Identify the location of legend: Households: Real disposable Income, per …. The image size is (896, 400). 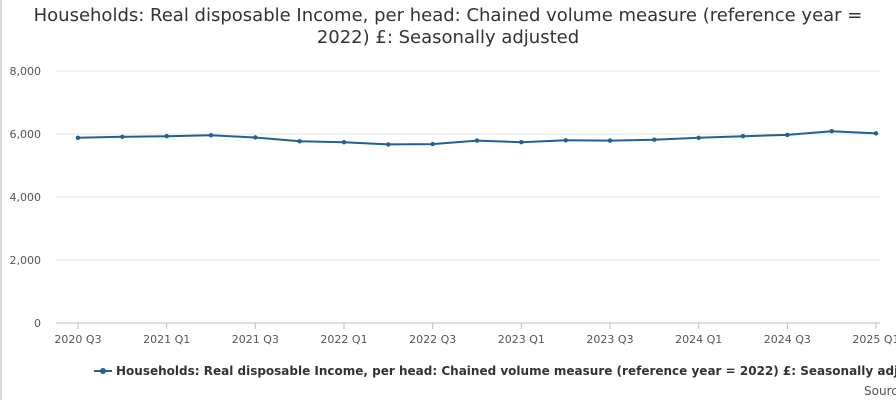
(495, 371).